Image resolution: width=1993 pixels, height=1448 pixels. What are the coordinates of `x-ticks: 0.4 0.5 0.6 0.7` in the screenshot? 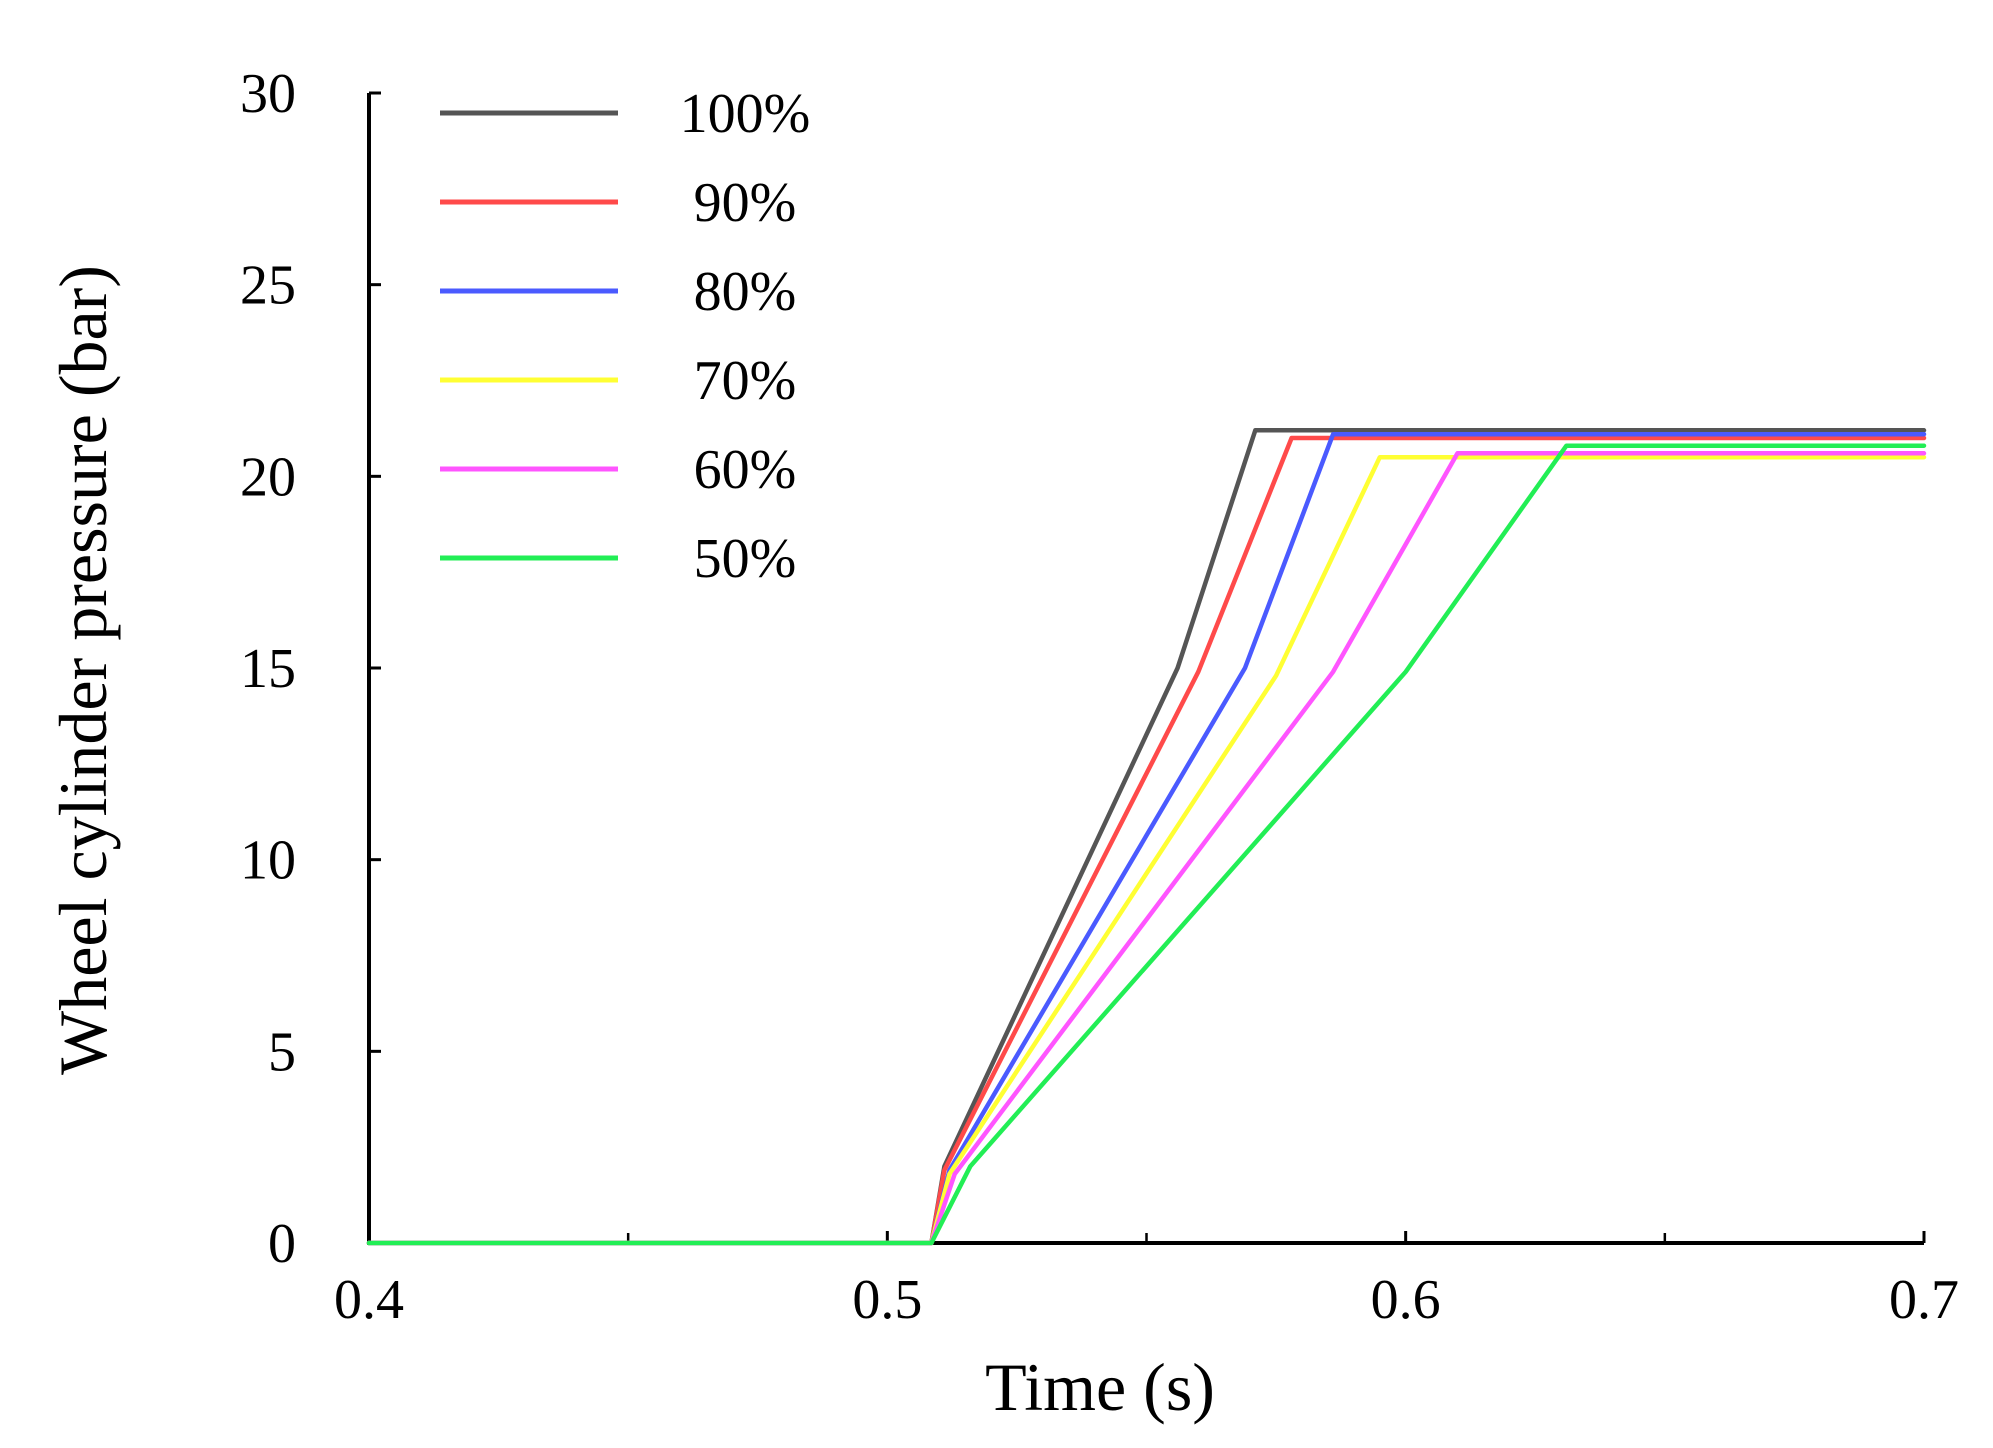 It's located at (1146, 1281).